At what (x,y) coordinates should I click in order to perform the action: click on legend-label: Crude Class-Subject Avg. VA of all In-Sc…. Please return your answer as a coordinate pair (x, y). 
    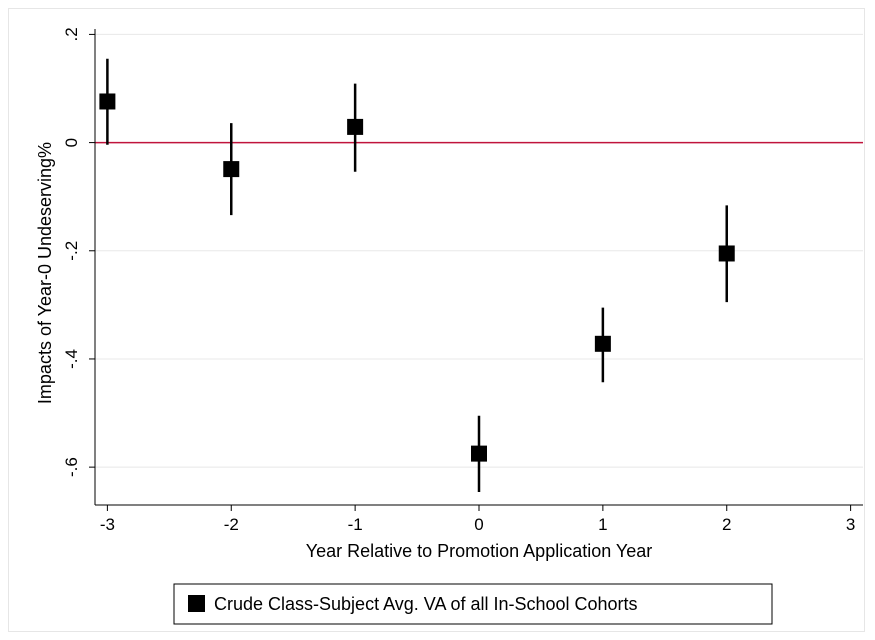
    Looking at the image, I should click on (426, 604).